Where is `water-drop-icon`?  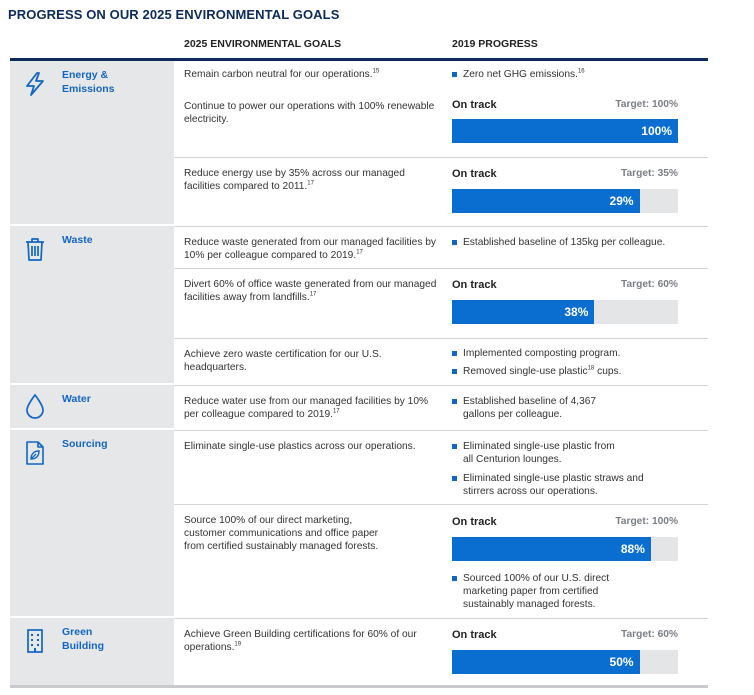 water-drop-icon is located at coordinates (35, 406).